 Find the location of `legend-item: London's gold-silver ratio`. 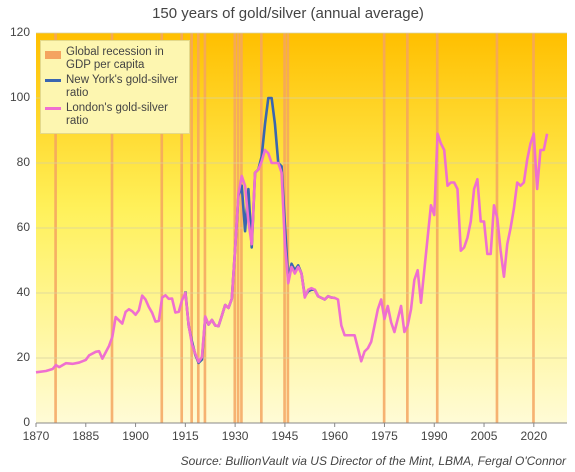

legend-item: London's gold-silver ratio is located at coordinates (115, 115).